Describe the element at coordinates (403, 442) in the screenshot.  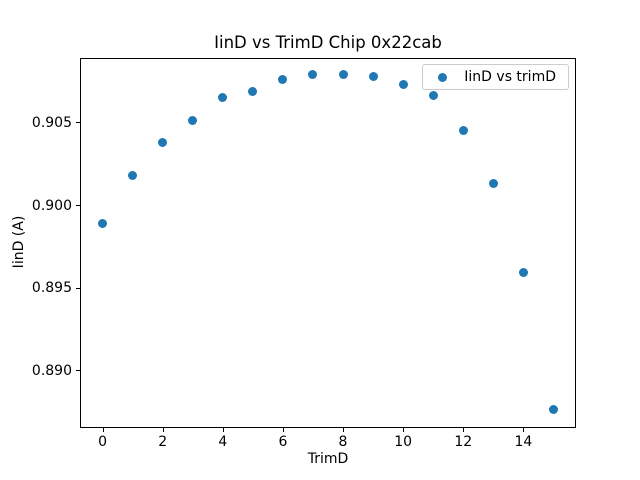
I see `x-tick-label: 10` at that location.